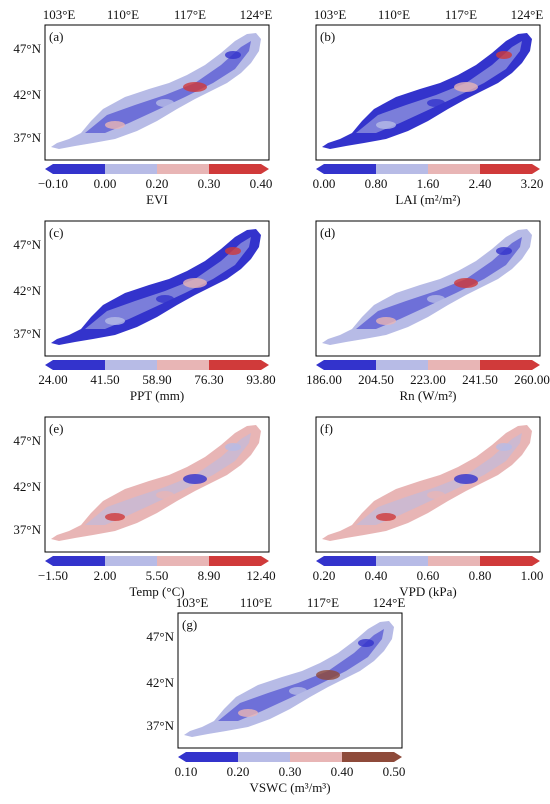 This screenshot has width=550, height=804. Describe the element at coordinates (157, 199) in the screenshot. I see `colorbar-title: EVI` at that location.